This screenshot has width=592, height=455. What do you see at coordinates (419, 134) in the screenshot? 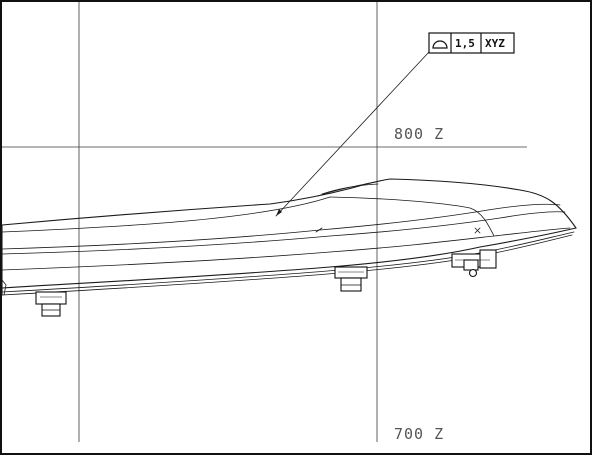
I see `gridline-label-800z: 800 Z` at bounding box center [419, 134].